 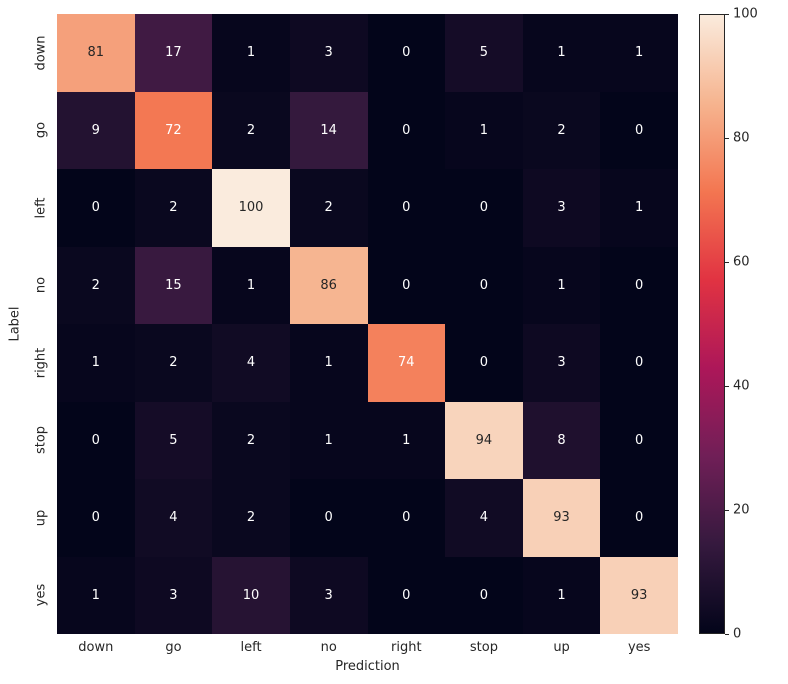 I want to click on heatmap-cell: 94, so click(x=484, y=440).